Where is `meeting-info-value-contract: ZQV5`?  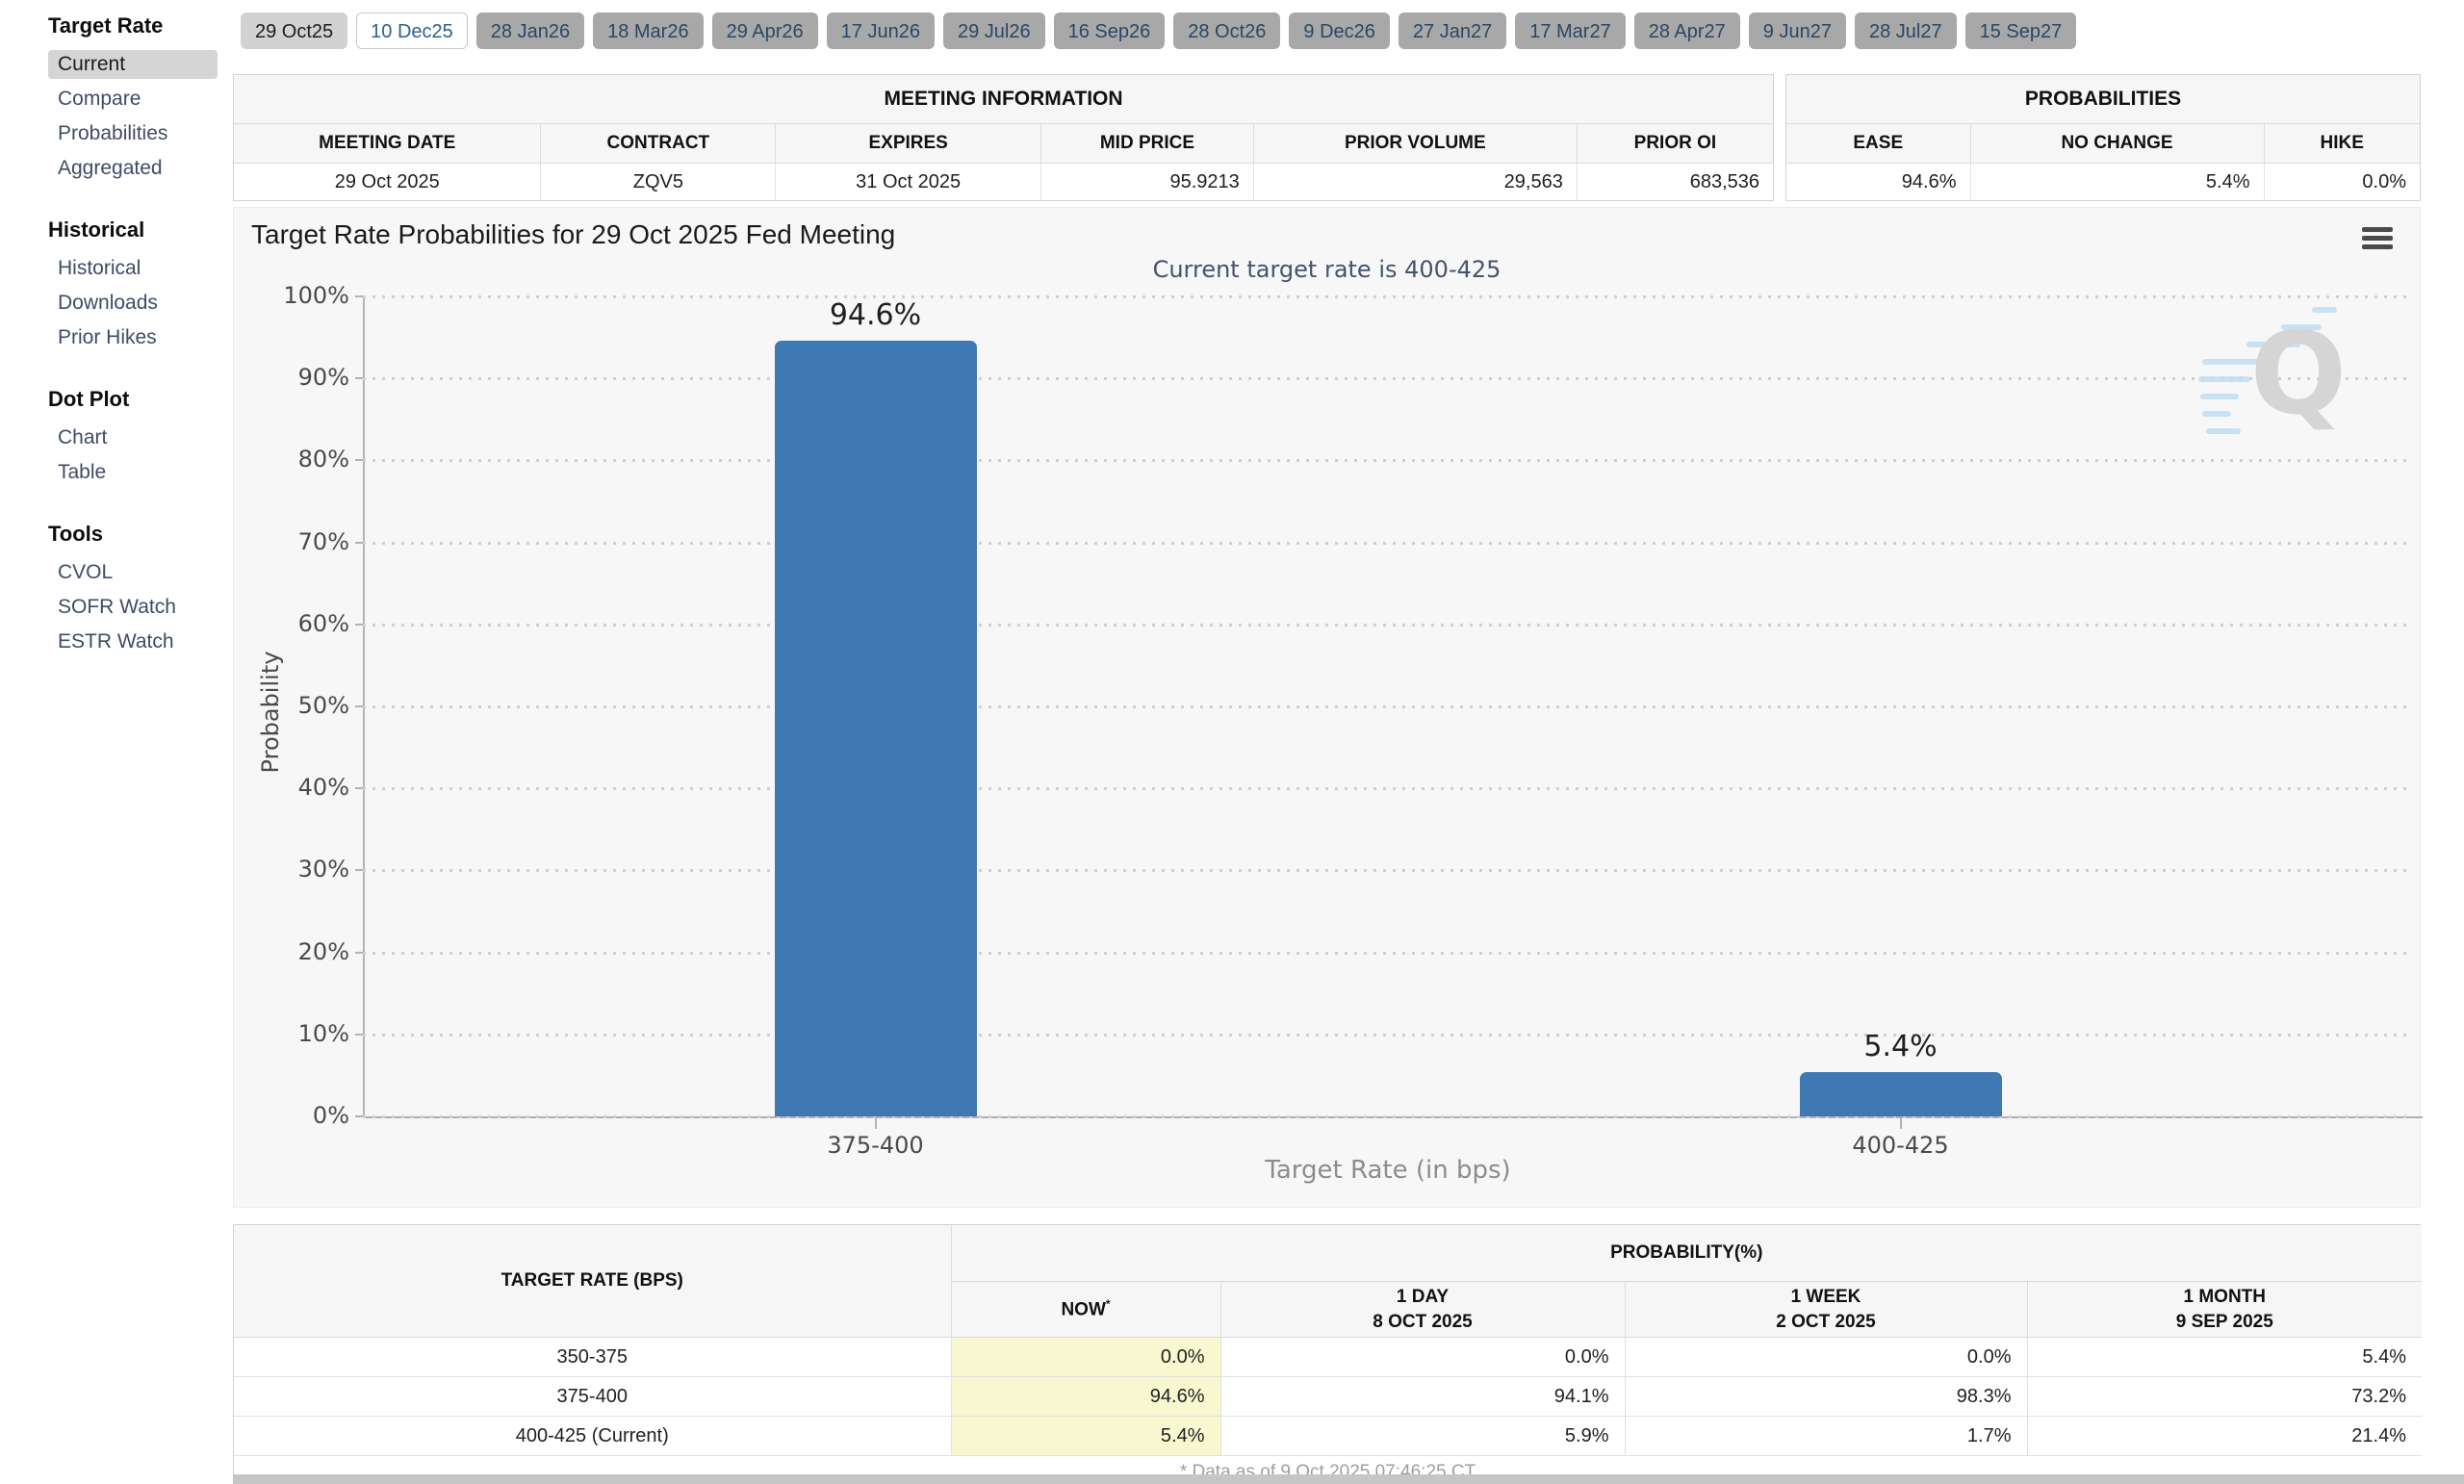
meeting-info-value-contract: ZQV5 is located at coordinates (658, 182).